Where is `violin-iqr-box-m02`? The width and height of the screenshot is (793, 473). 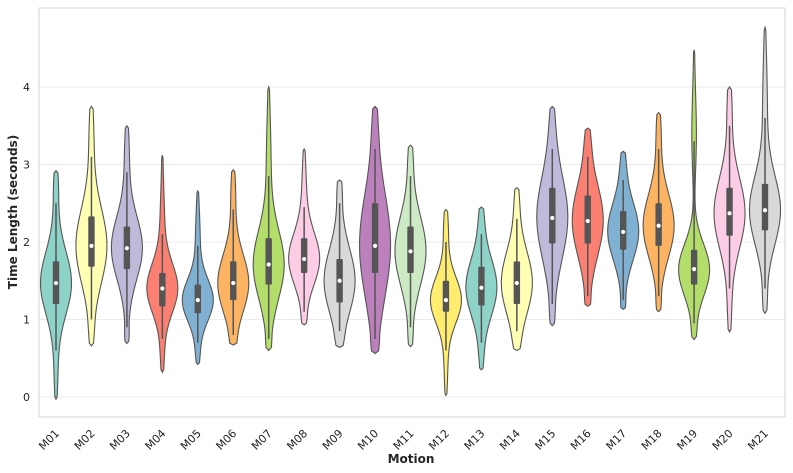
violin-iqr-box-m02 is located at coordinates (91, 241).